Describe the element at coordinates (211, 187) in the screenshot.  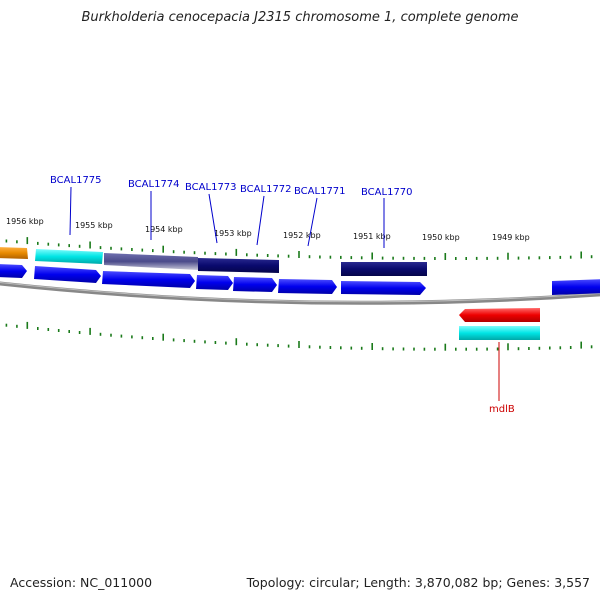
I see `gene-label-bcal1773: BCAL1773` at that location.